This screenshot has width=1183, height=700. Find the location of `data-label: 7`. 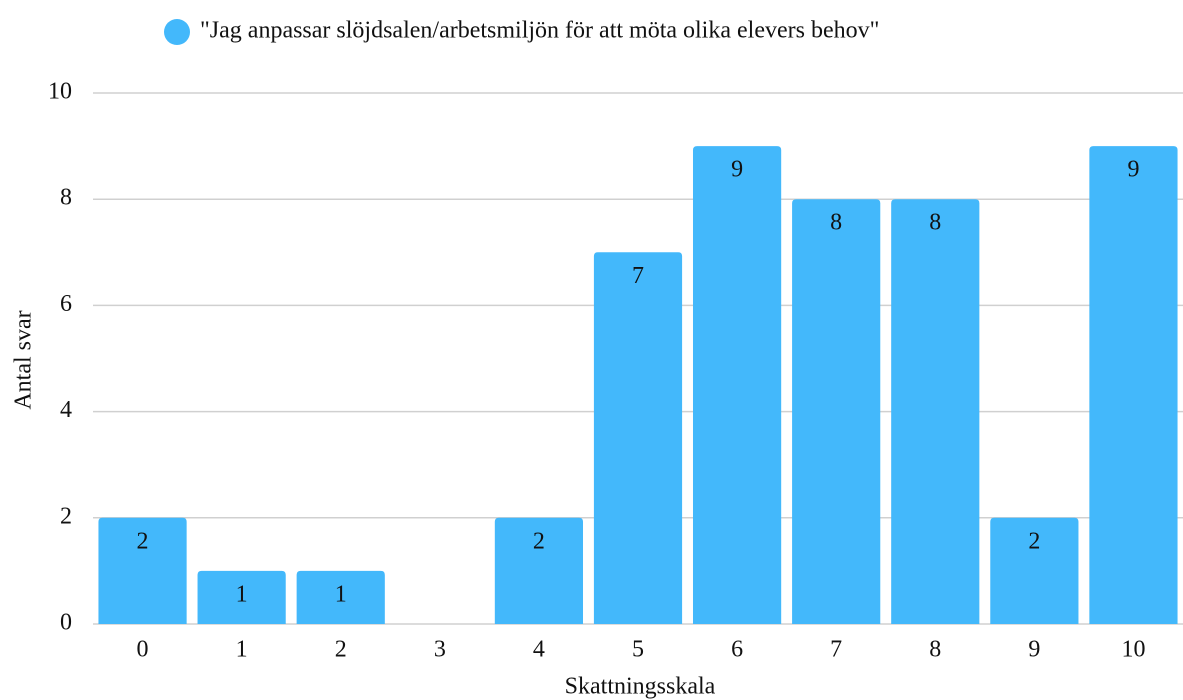

data-label: 7 is located at coordinates (638, 276).